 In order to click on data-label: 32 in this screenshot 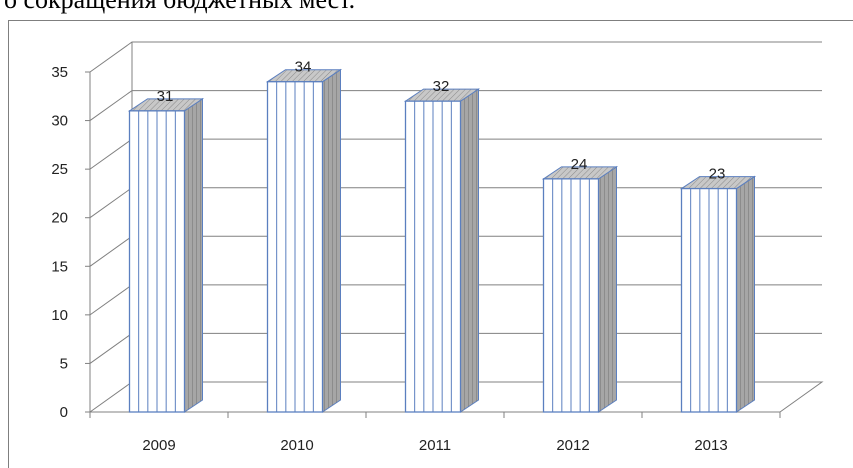, I will do `click(441, 86)`.